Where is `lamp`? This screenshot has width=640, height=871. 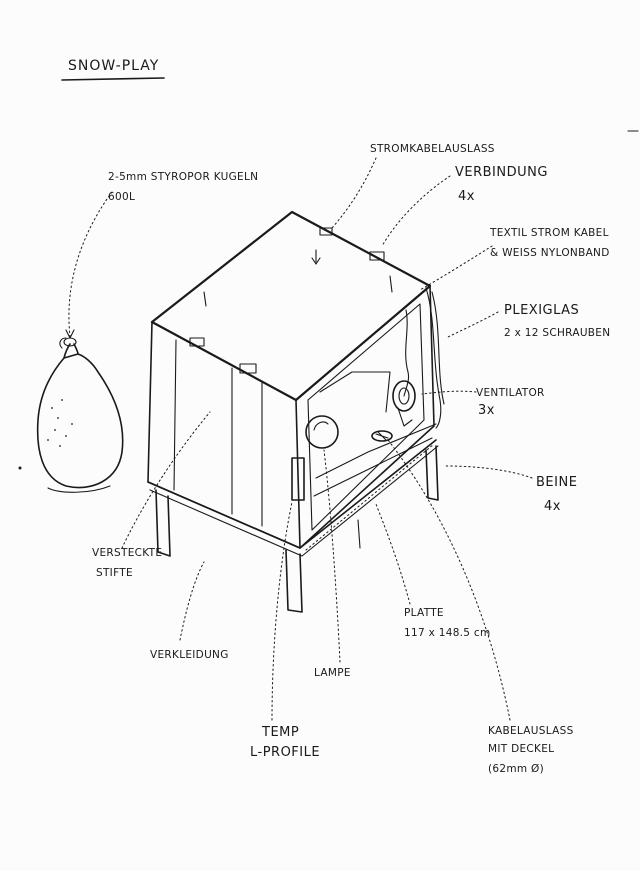
lamp is located at coordinates (322, 432).